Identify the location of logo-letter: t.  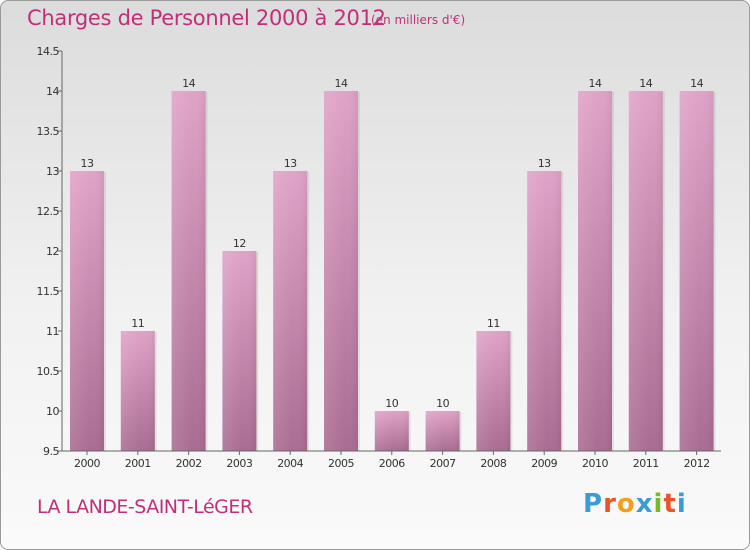
(670, 504).